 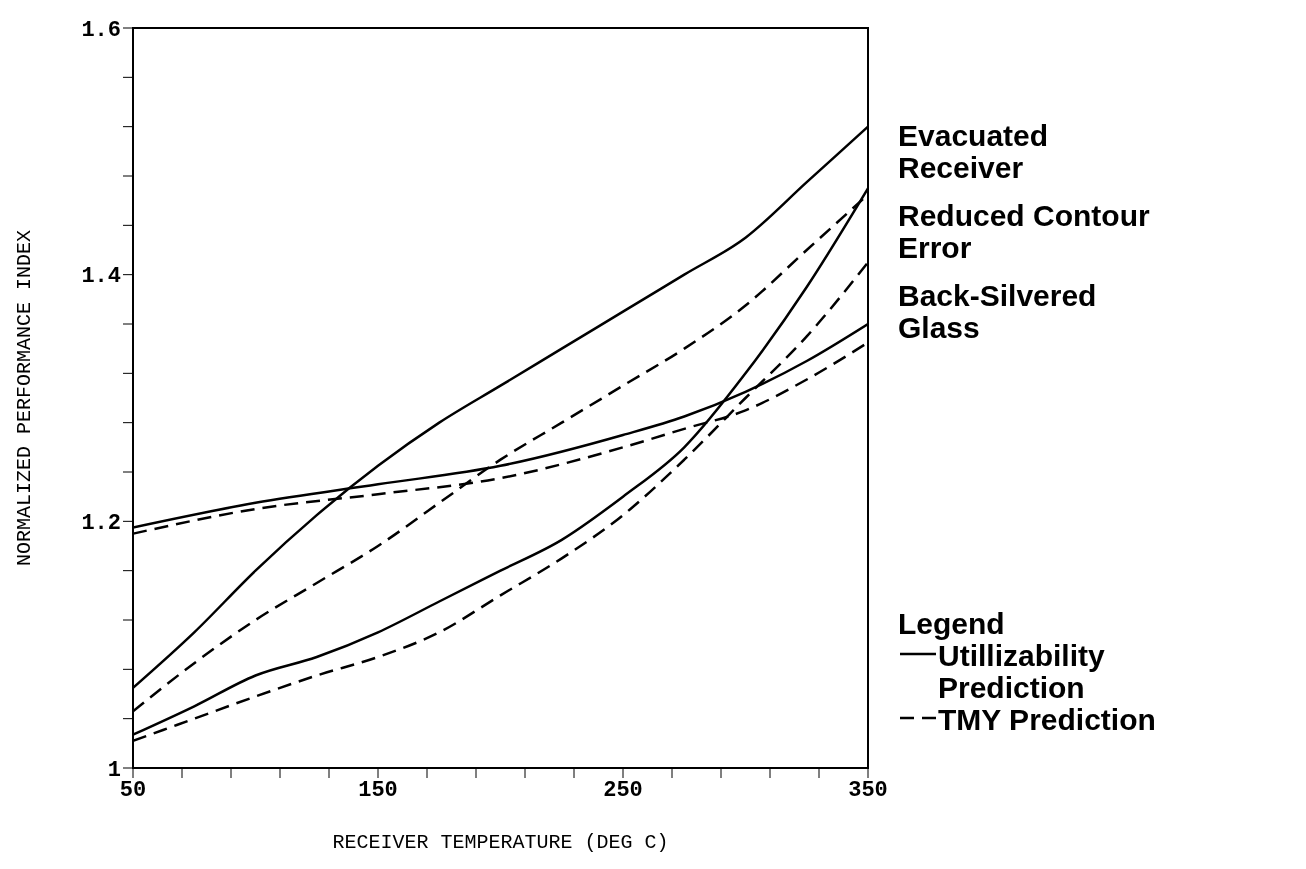 What do you see at coordinates (952, 623) in the screenshot?
I see `legend-title: Legend` at bounding box center [952, 623].